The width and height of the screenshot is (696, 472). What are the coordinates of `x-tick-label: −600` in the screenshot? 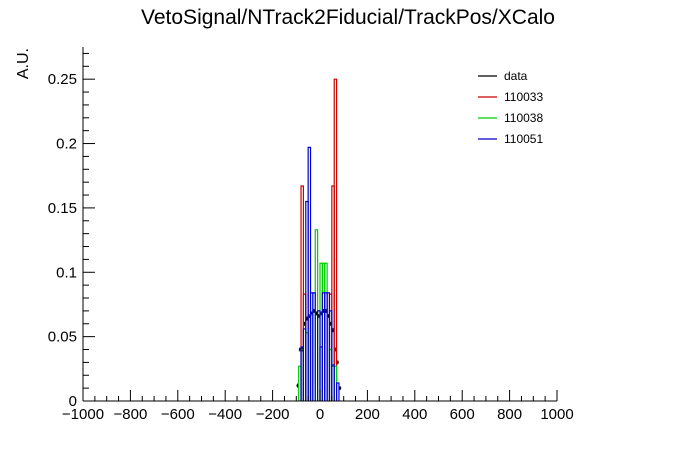 It's located at (178, 414).